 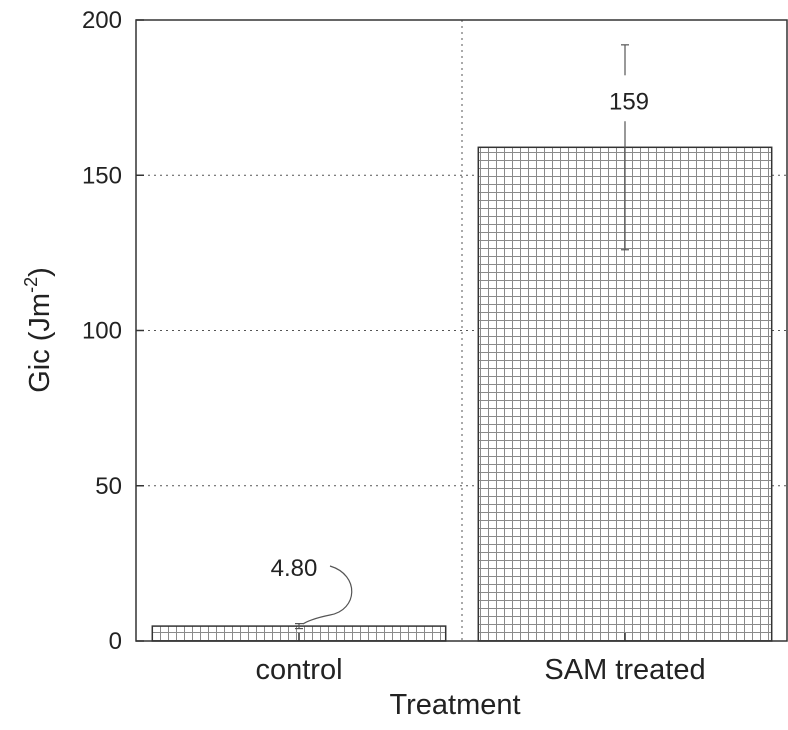 What do you see at coordinates (102, 20) in the screenshot?
I see `y-tick-label: 200` at bounding box center [102, 20].